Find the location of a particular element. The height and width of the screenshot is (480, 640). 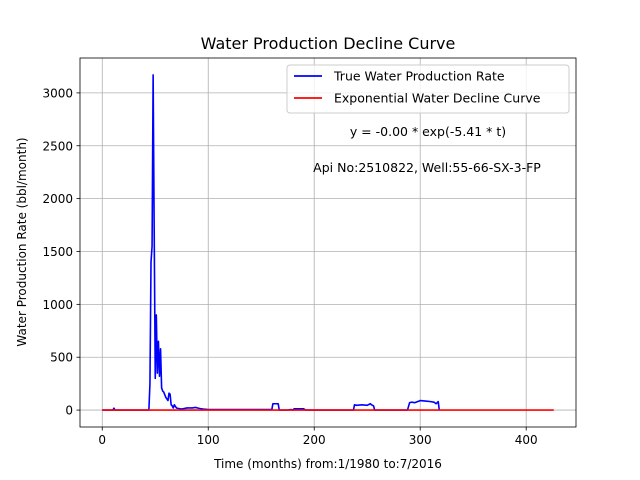

annotation-equation: y = -0.00 * exp(-5.41 * t) is located at coordinates (428, 131).